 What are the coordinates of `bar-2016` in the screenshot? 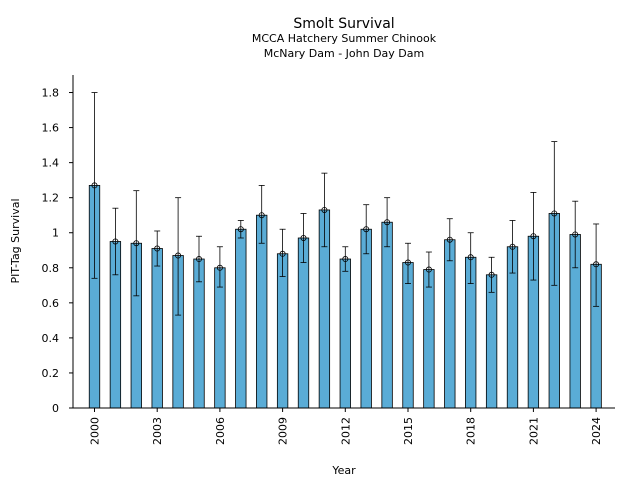 It's located at (429, 339).